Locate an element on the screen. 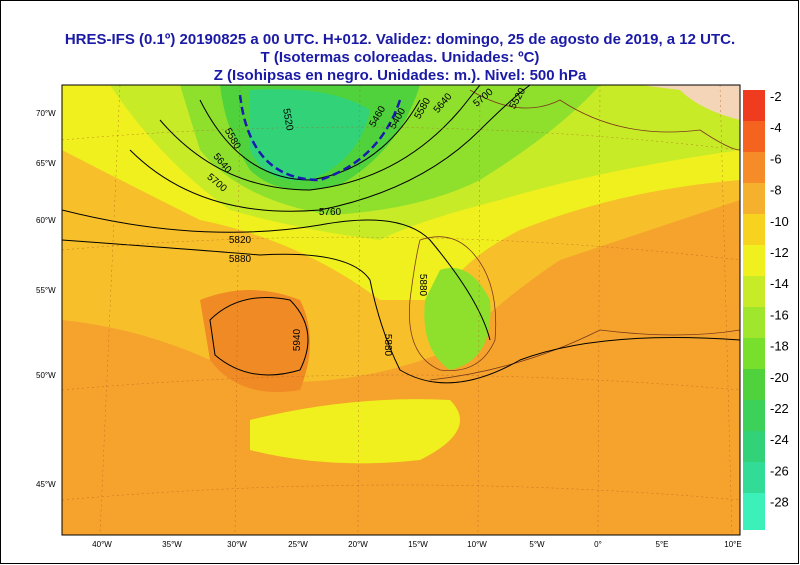 The height and width of the screenshot is (565, 800). colorbar-label: -18 is located at coordinates (779, 346).